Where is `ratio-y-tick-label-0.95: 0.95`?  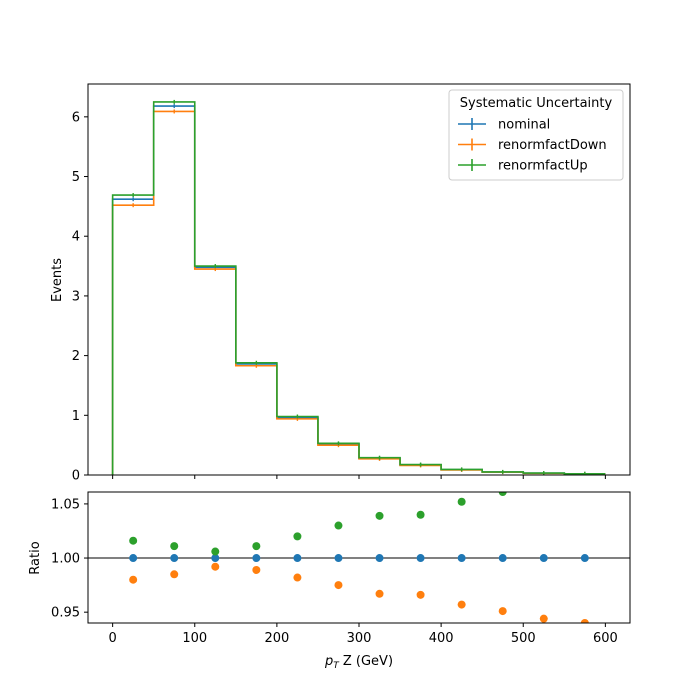
ratio-y-tick-label-0.95: 0.95 is located at coordinates (65, 613).